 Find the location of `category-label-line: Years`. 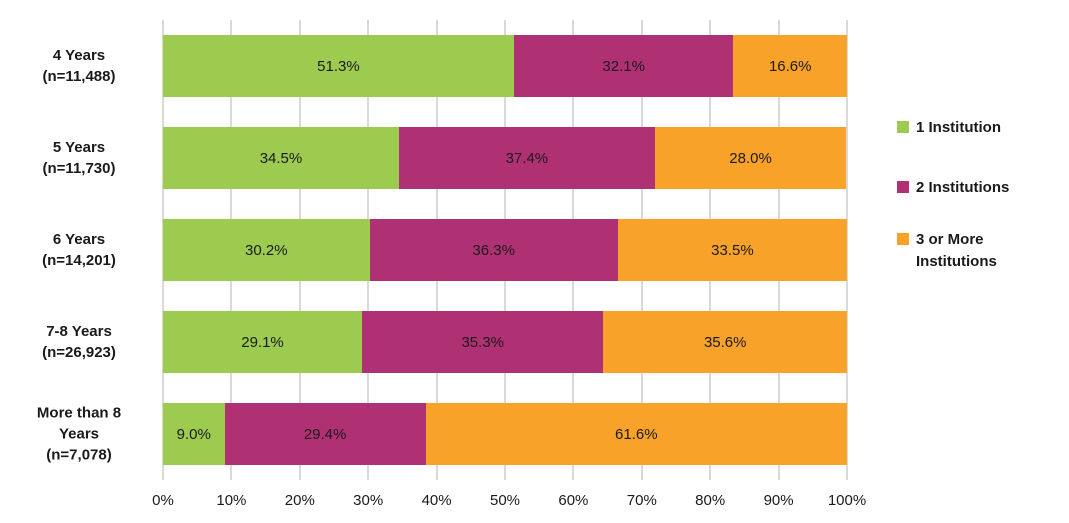

category-label-line: Years is located at coordinates (79, 434).